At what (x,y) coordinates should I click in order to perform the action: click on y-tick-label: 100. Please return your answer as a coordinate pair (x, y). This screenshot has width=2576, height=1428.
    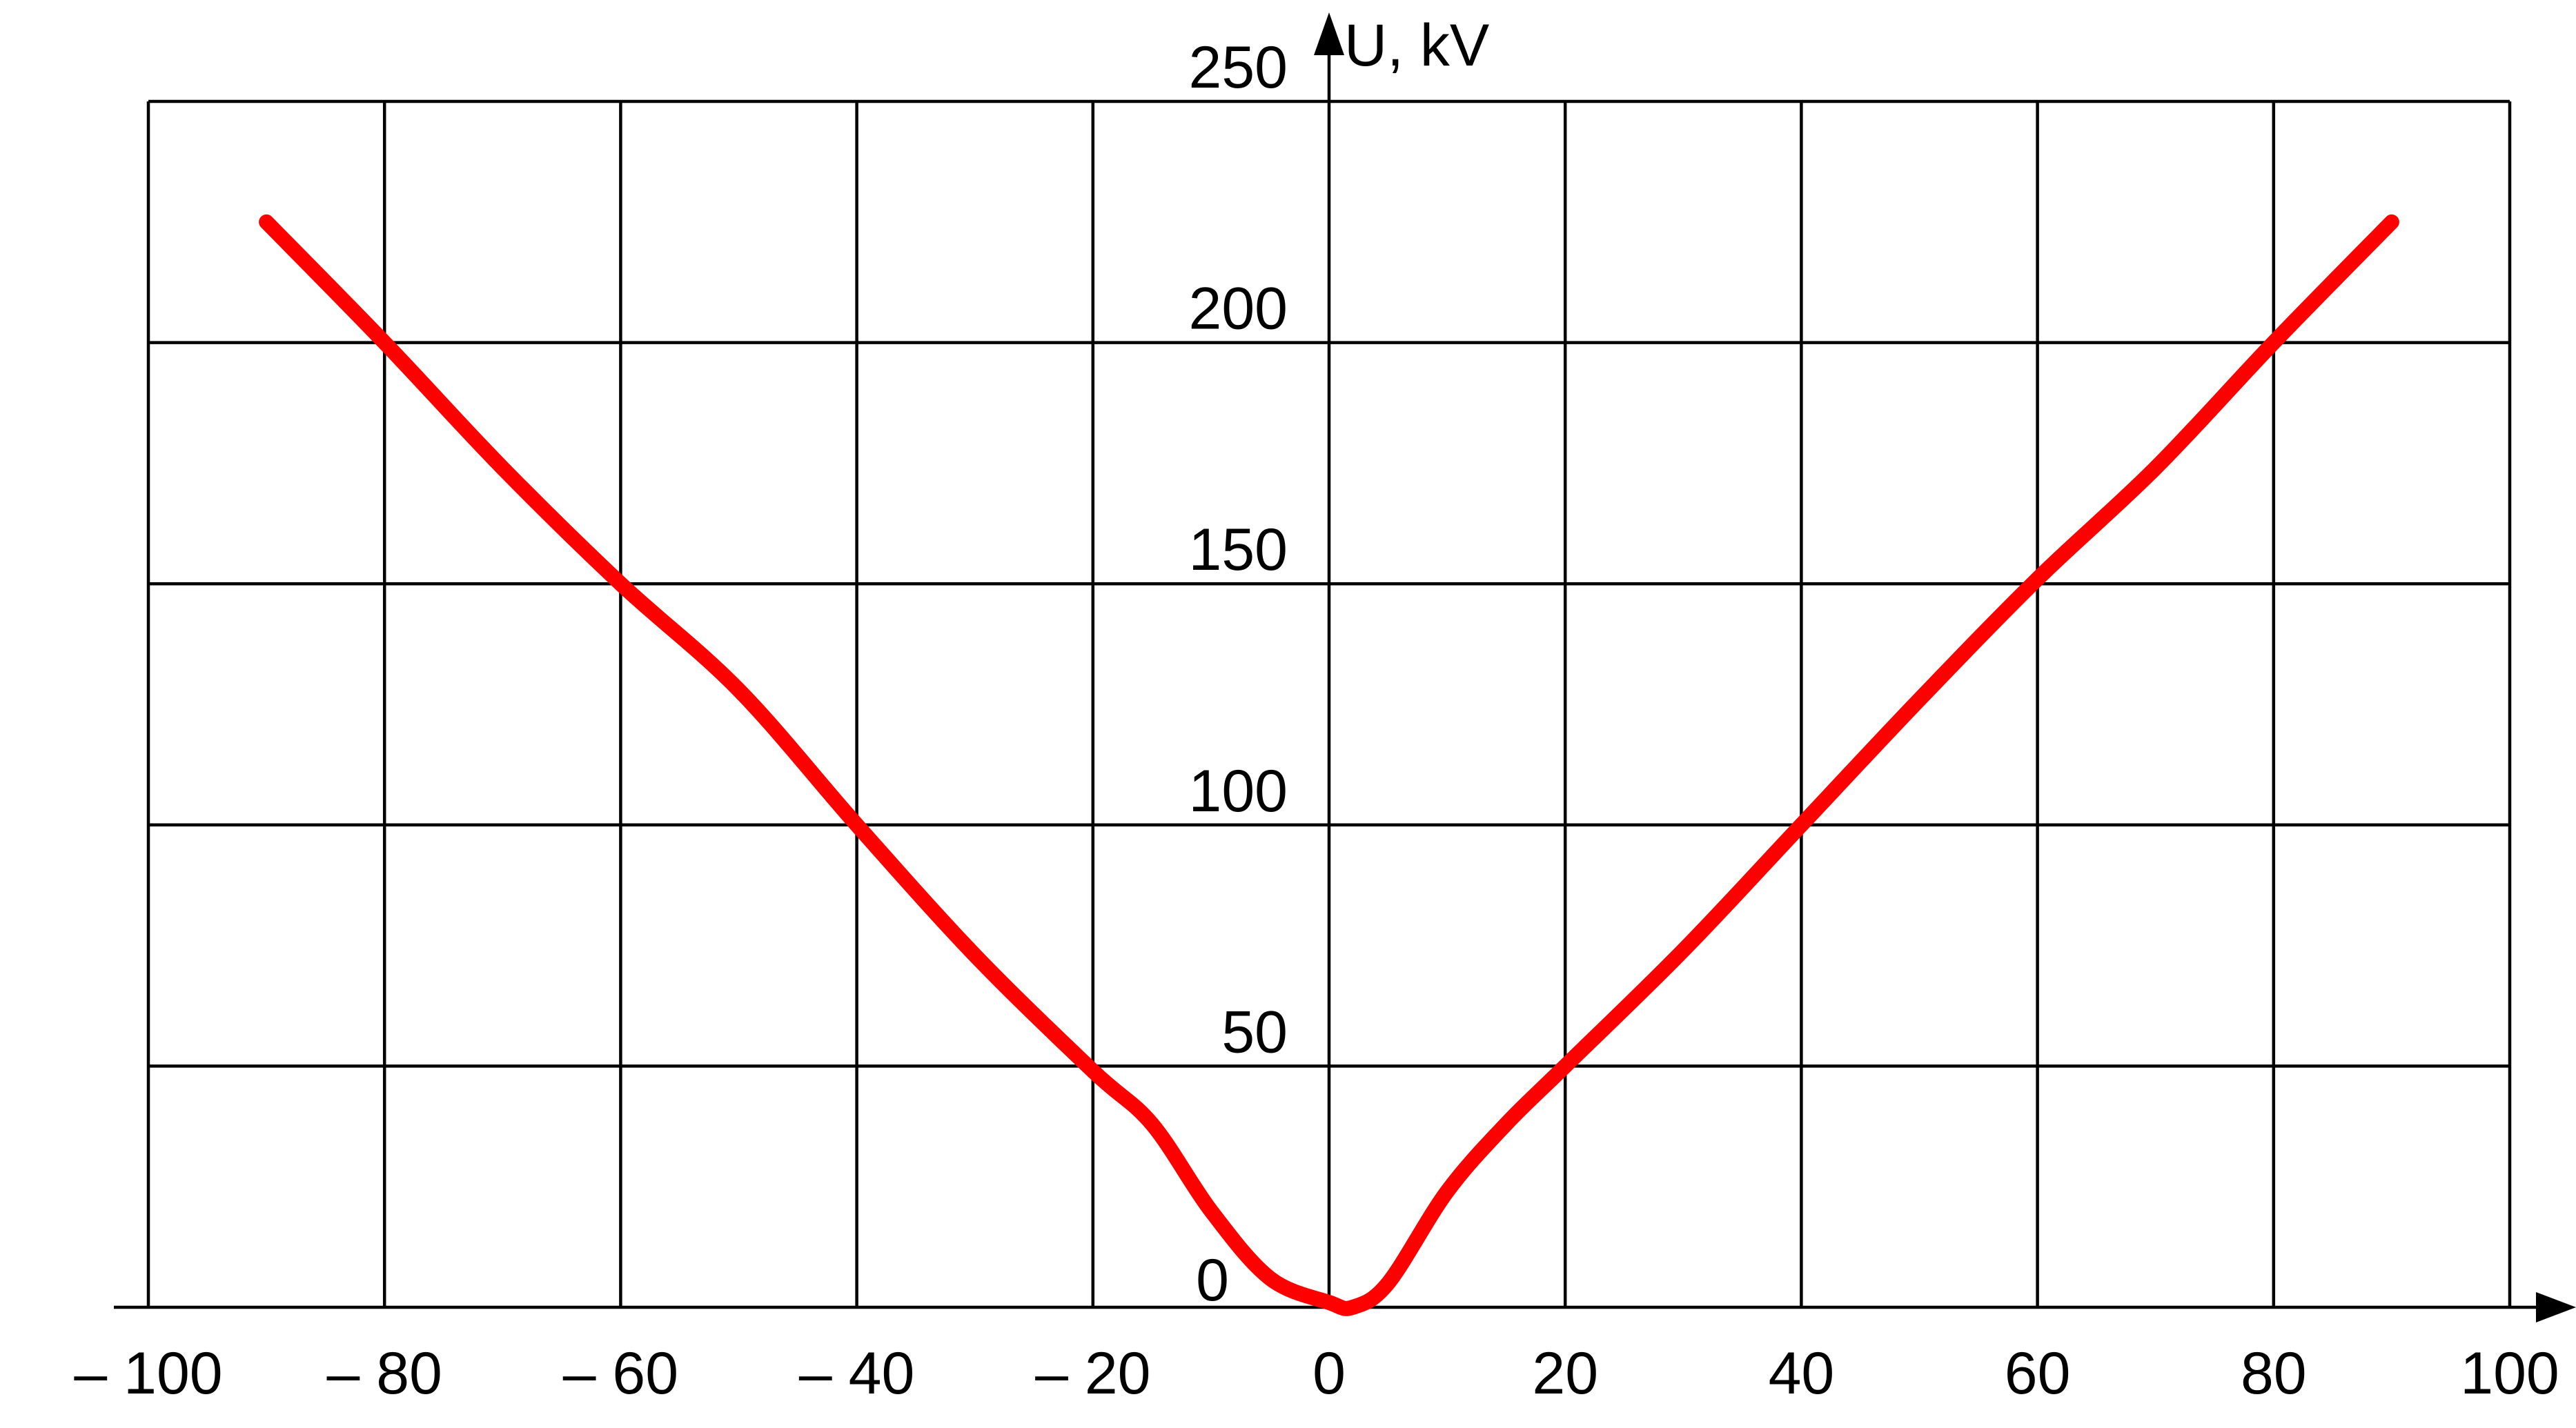
    Looking at the image, I should click on (1238, 791).